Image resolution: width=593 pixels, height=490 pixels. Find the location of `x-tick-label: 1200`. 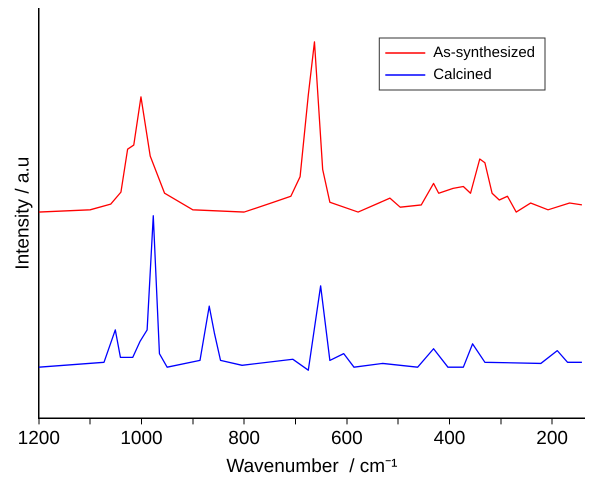

x-tick-label: 1200 is located at coordinates (39, 439).